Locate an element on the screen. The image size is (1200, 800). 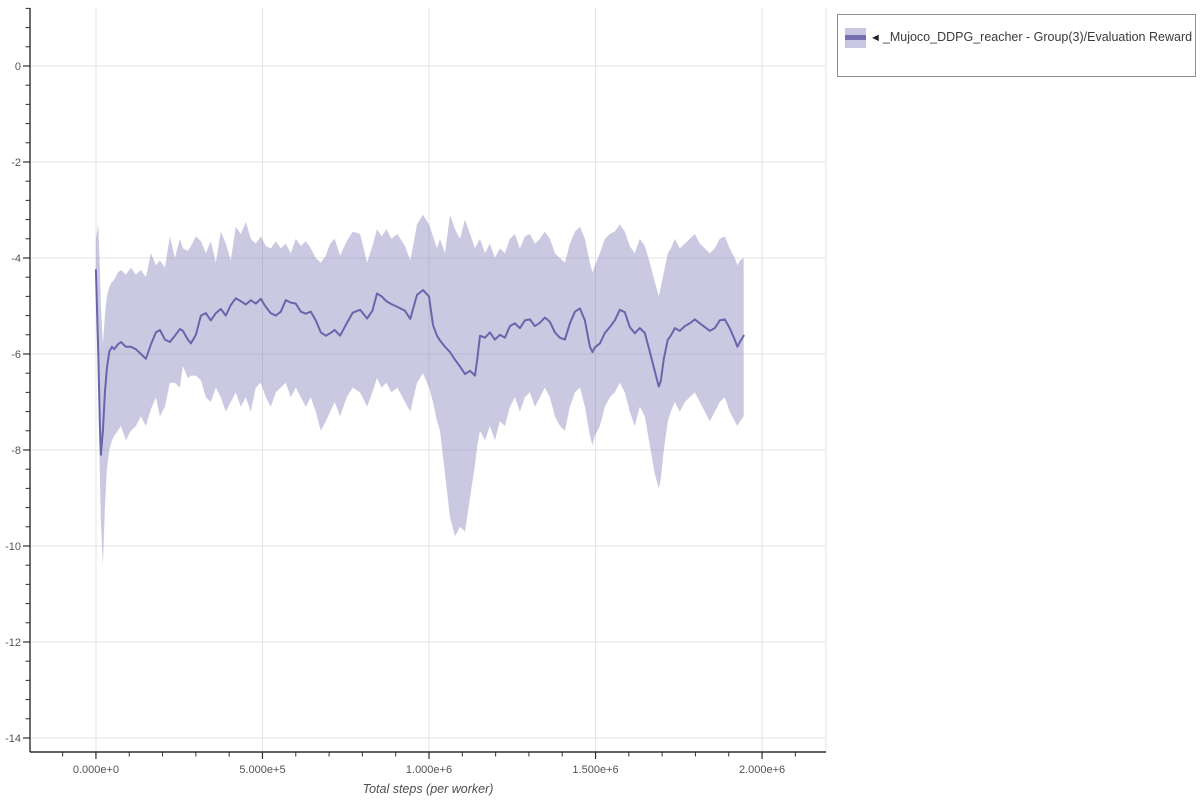
legend-swatch-line is located at coordinates (855, 37).